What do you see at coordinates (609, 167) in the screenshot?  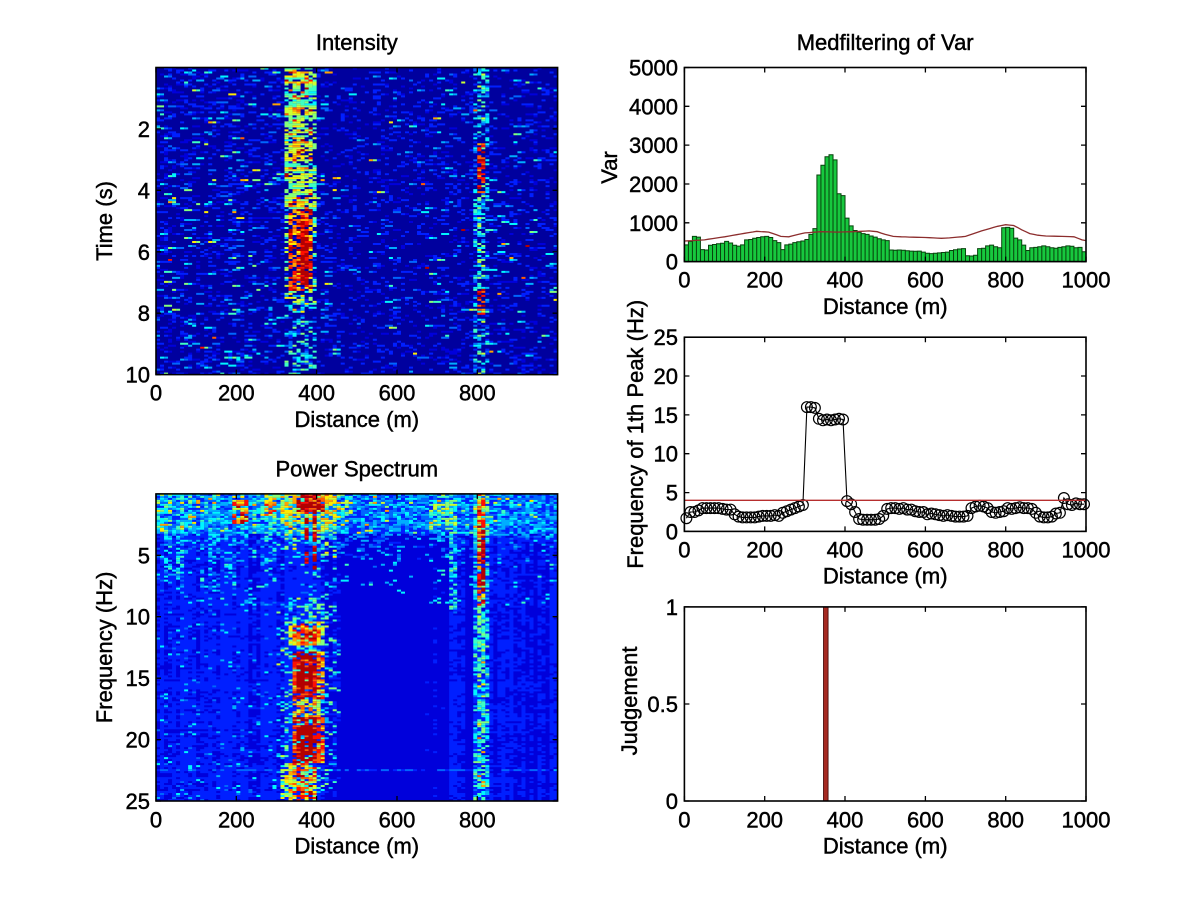 I see `svg-text: Var` at bounding box center [609, 167].